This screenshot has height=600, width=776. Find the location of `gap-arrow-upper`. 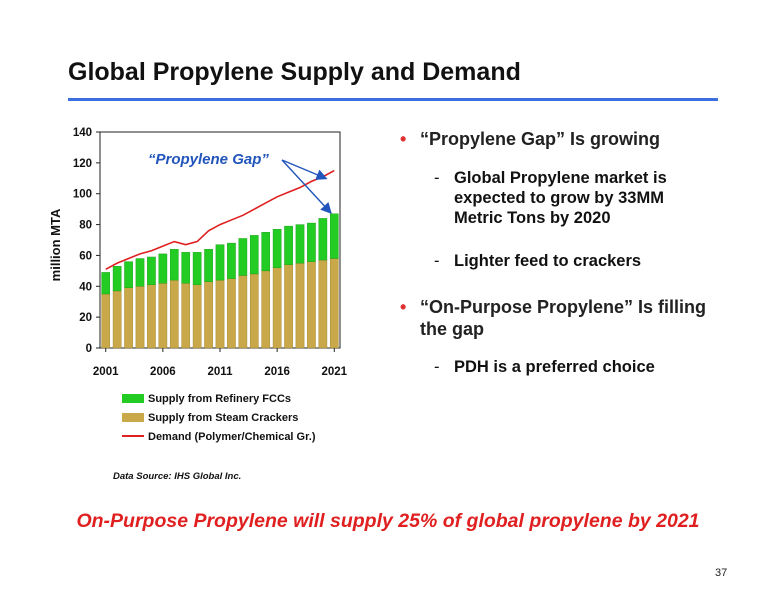

gap-arrow-upper is located at coordinates (304, 169).